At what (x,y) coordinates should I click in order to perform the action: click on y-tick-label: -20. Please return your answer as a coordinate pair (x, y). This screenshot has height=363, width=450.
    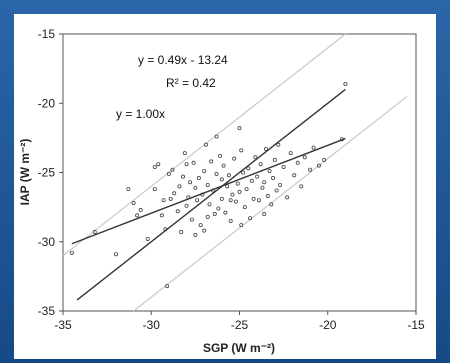
    Looking at the image, I should click on (47, 103).